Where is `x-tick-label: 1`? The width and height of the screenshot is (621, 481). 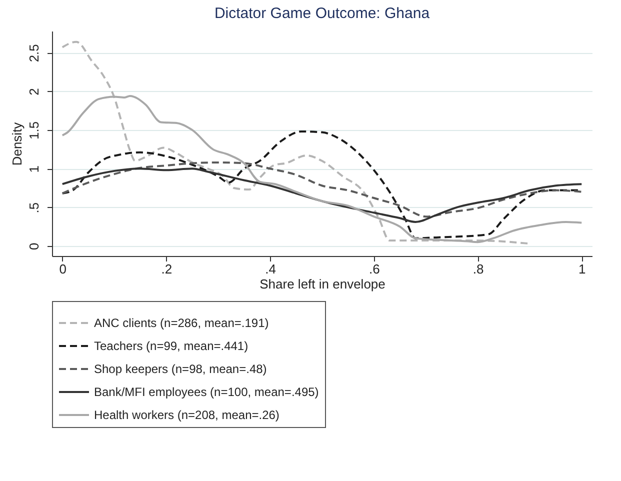
x-tick-label: 1 is located at coordinates (582, 269).